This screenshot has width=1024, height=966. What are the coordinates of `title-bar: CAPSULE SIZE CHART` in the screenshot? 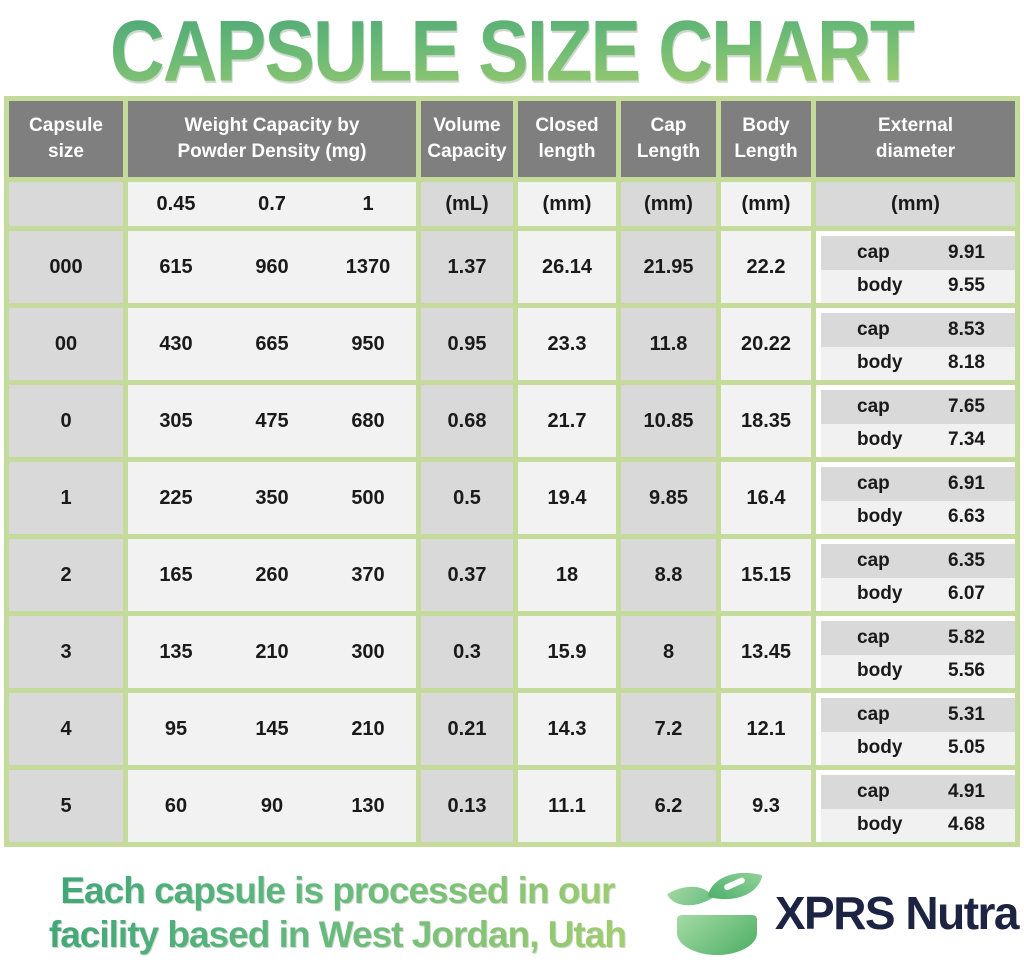 It's located at (512, 50).